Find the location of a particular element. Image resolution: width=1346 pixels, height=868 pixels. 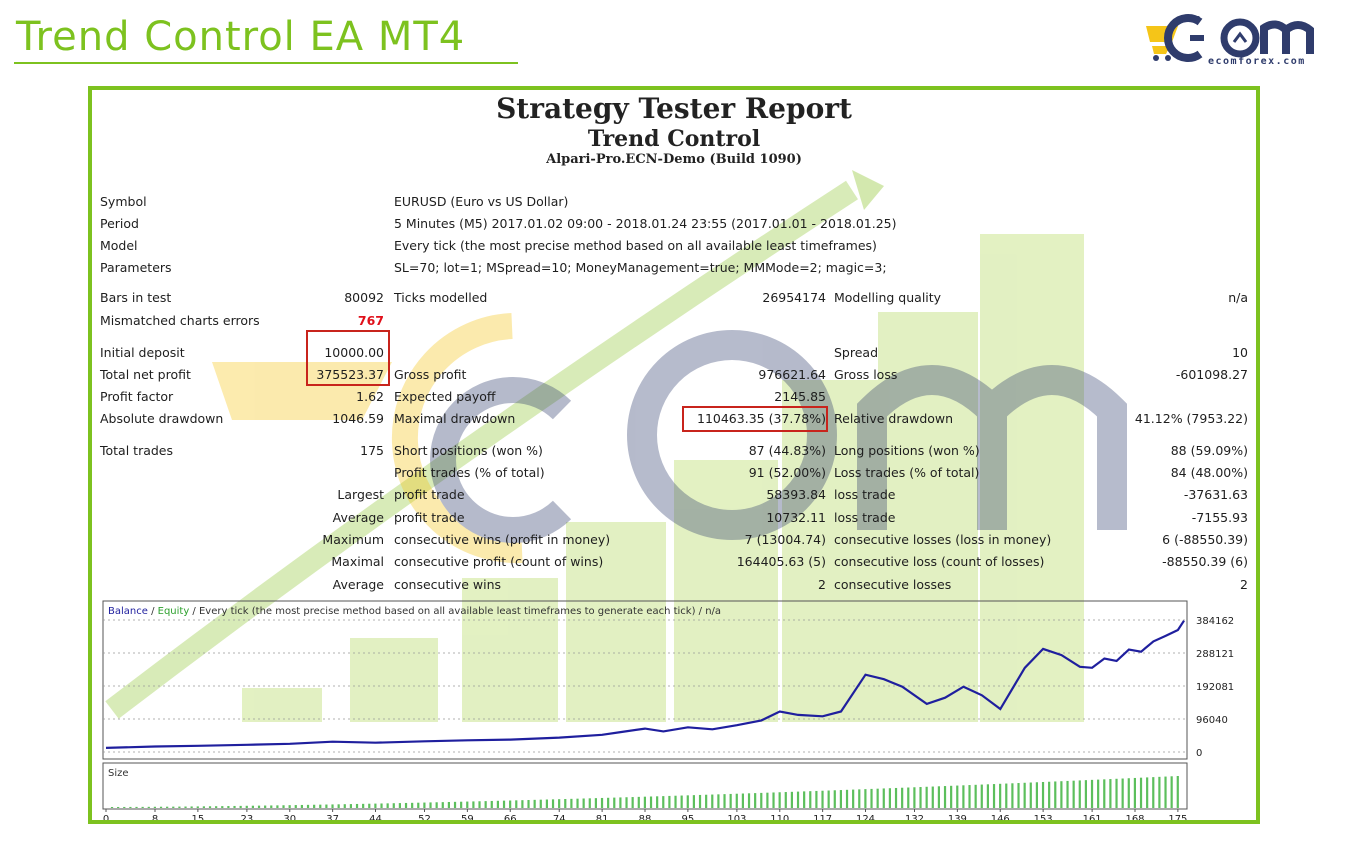

largest-profit-trade-value: 58393.84 is located at coordinates (796, 494).